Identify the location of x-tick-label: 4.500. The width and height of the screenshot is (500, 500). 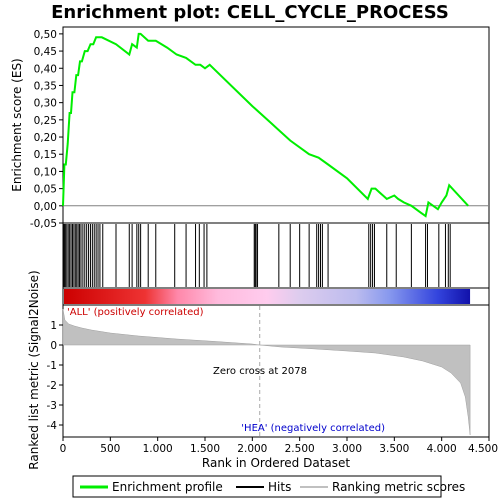
(483, 449).